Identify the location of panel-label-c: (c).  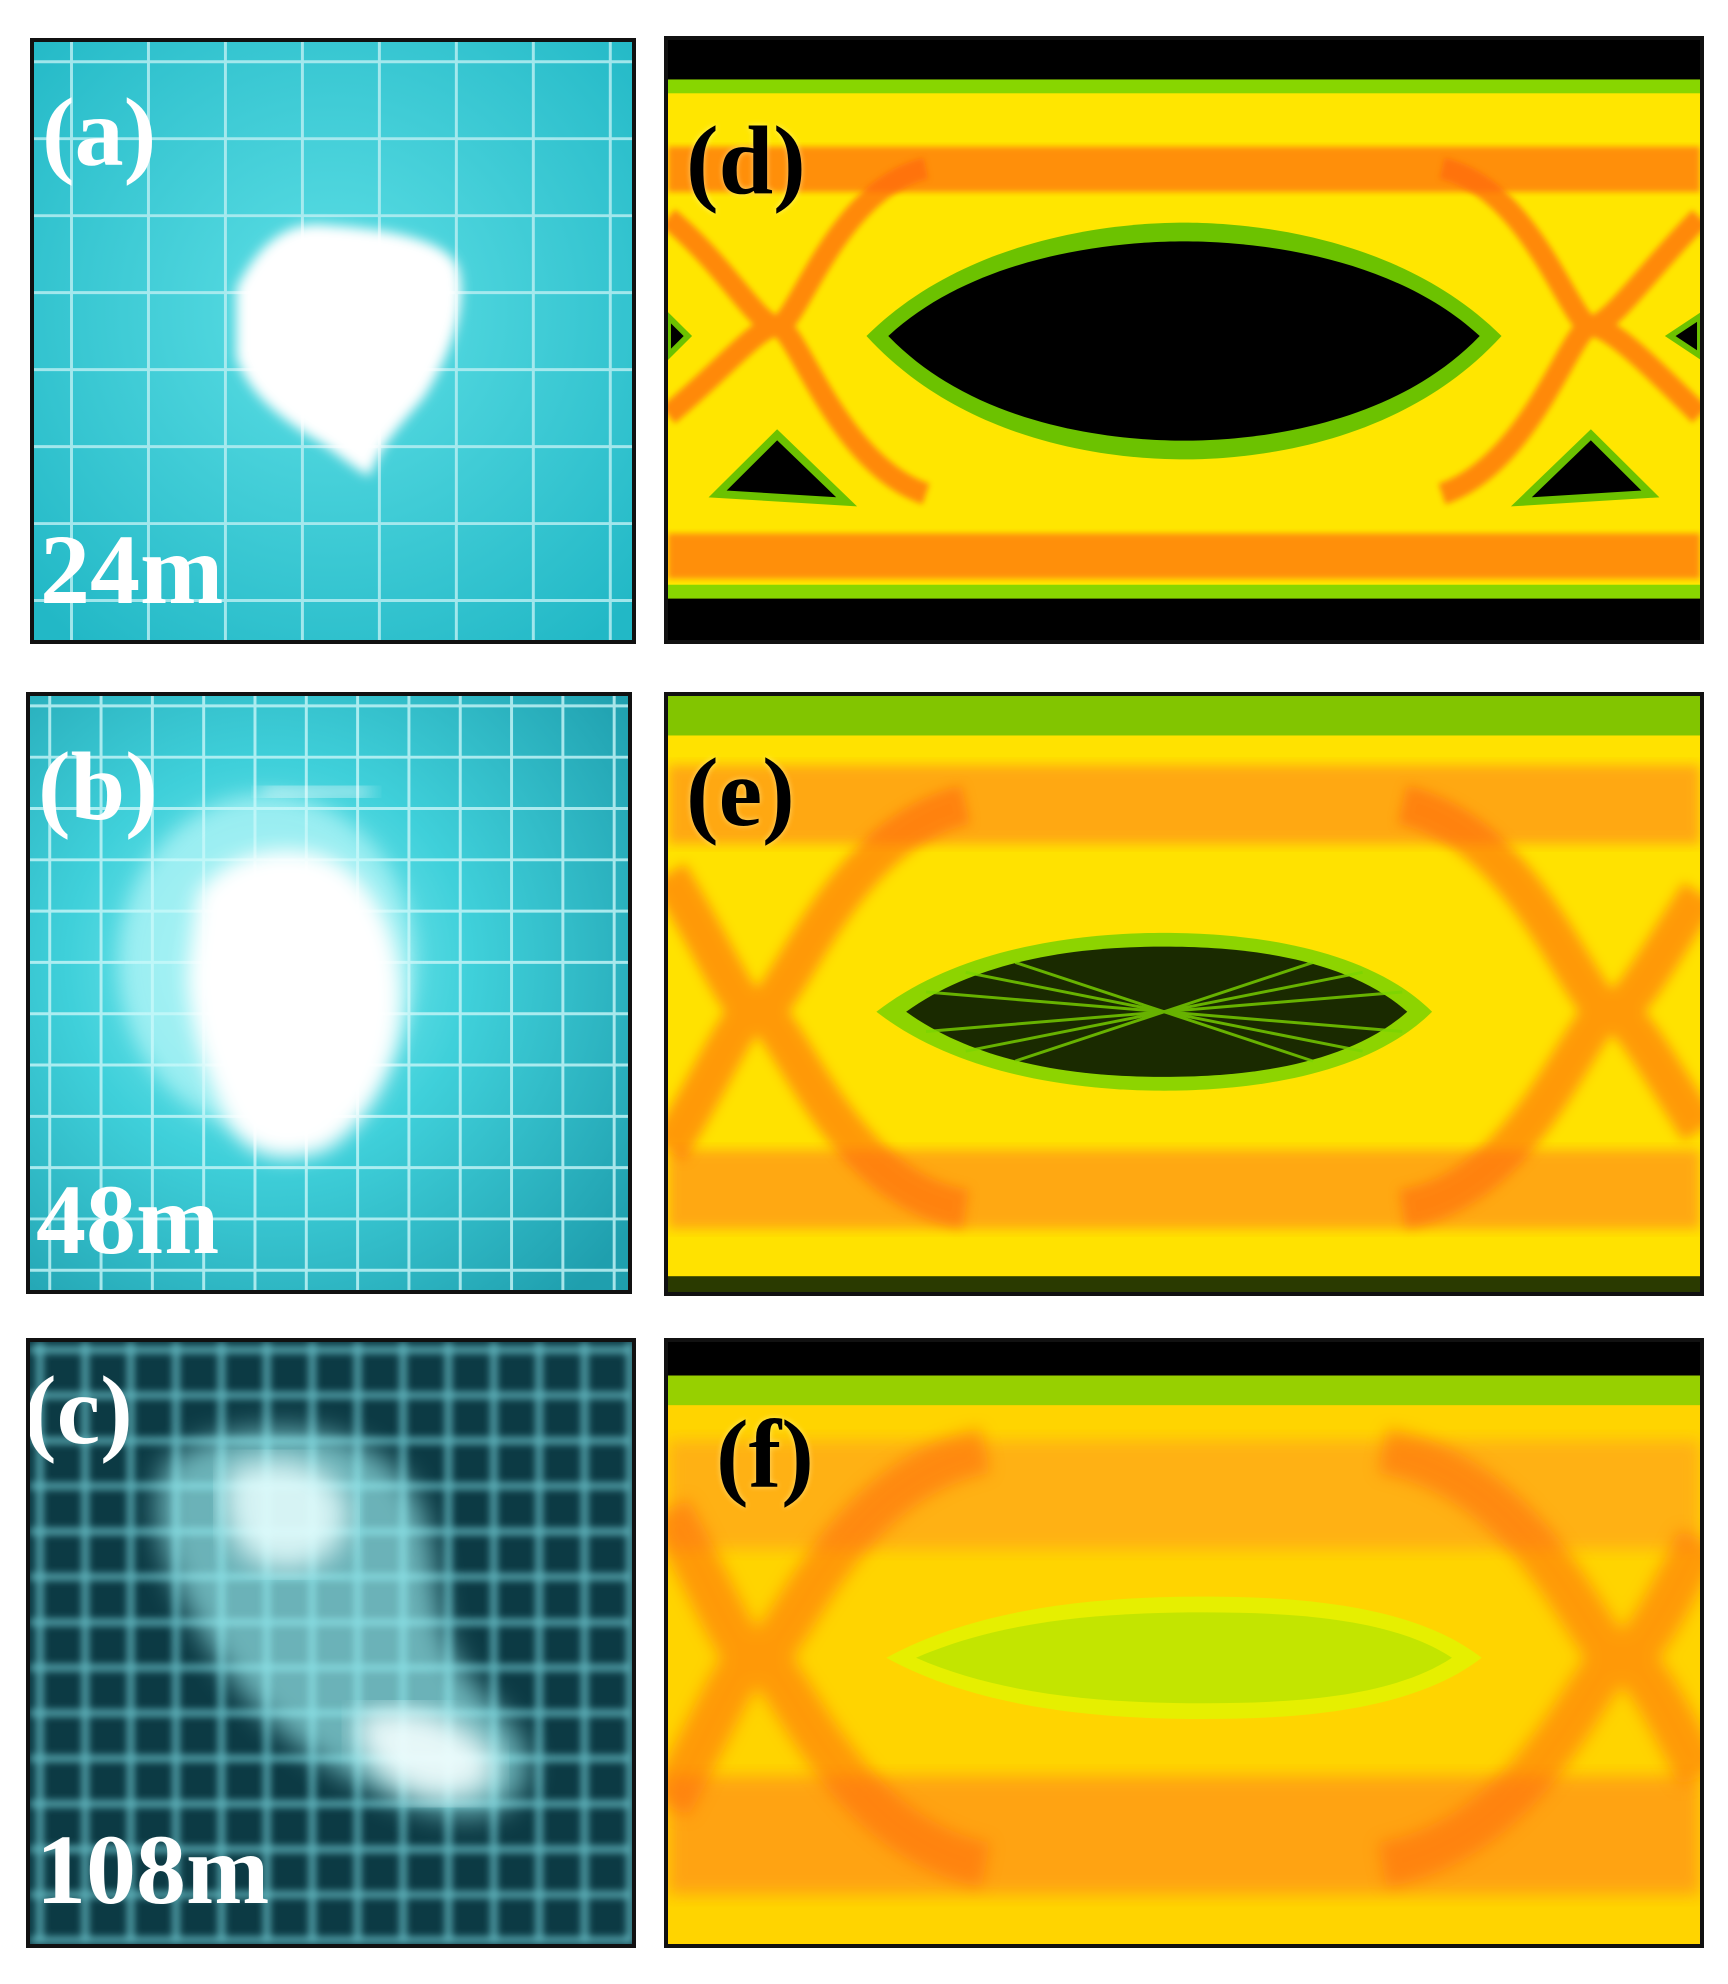
(79, 1411).